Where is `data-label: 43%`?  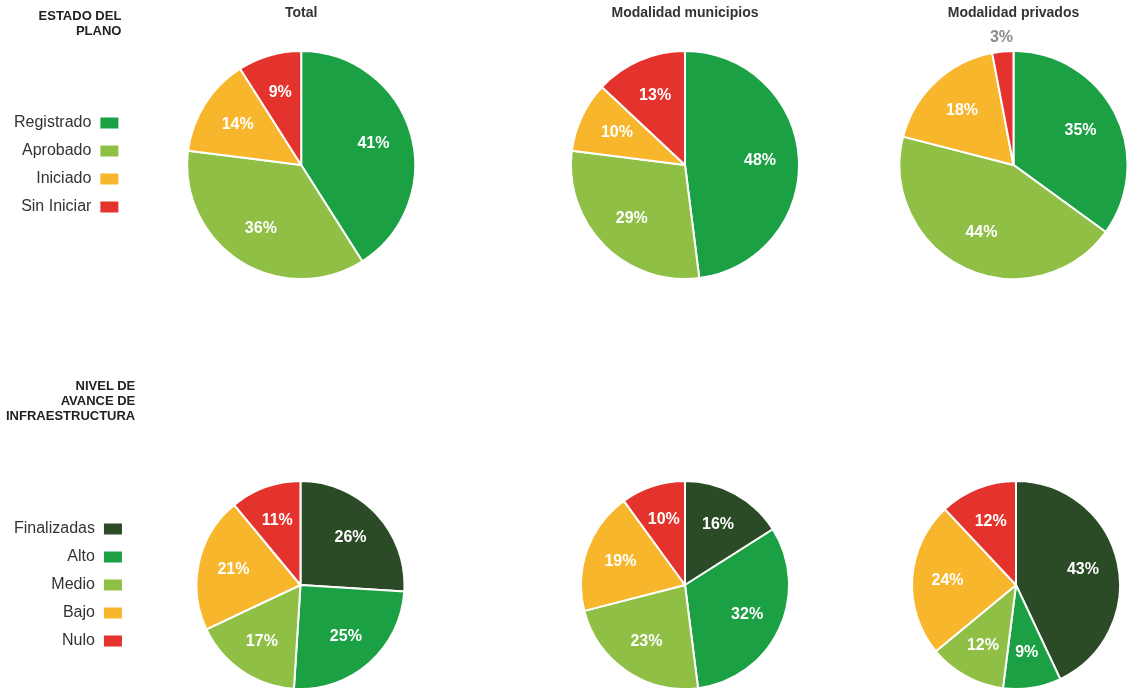 data-label: 43% is located at coordinates (1082, 569).